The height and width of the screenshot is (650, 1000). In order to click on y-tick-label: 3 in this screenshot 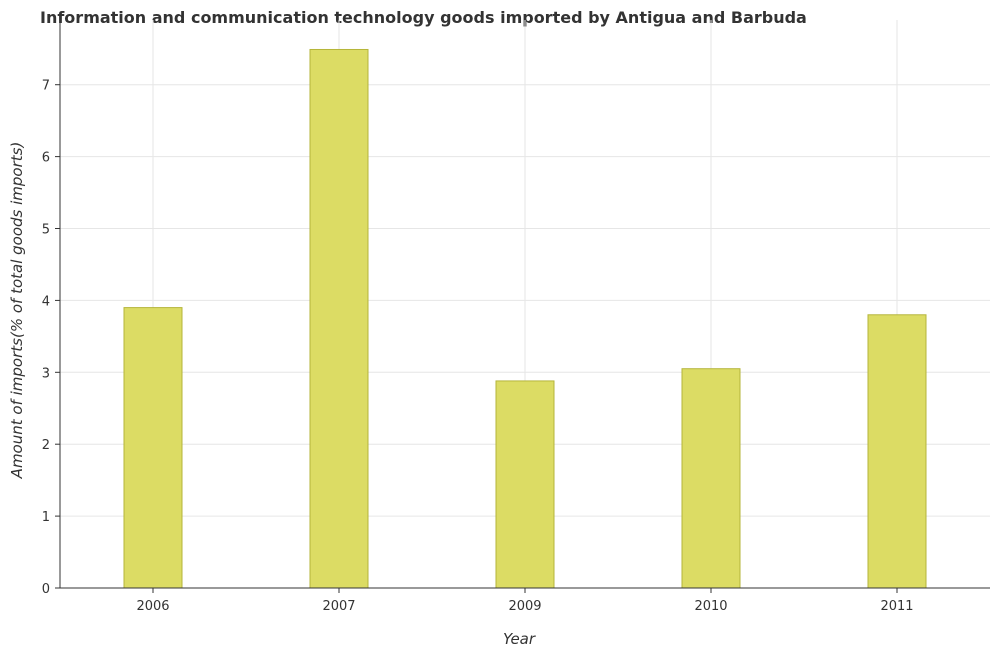, I will do `click(46, 373)`.